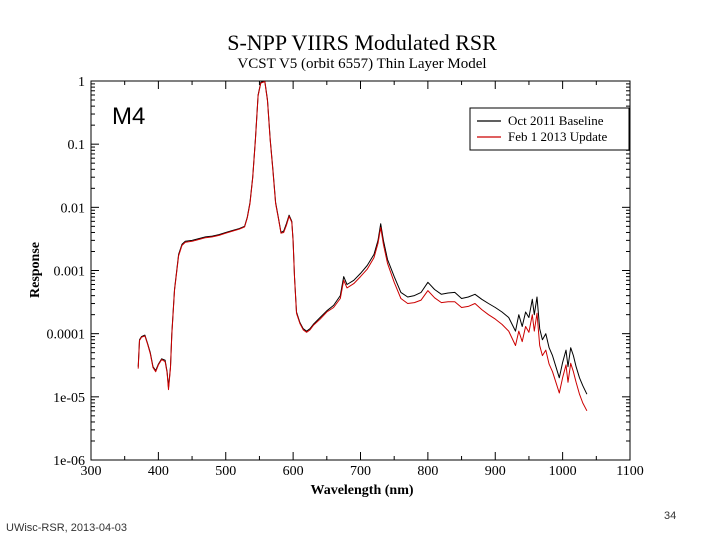 This screenshot has width=720, height=540. Describe the element at coordinates (427, 471) in the screenshot. I see `x-tick-label: 800` at that location.